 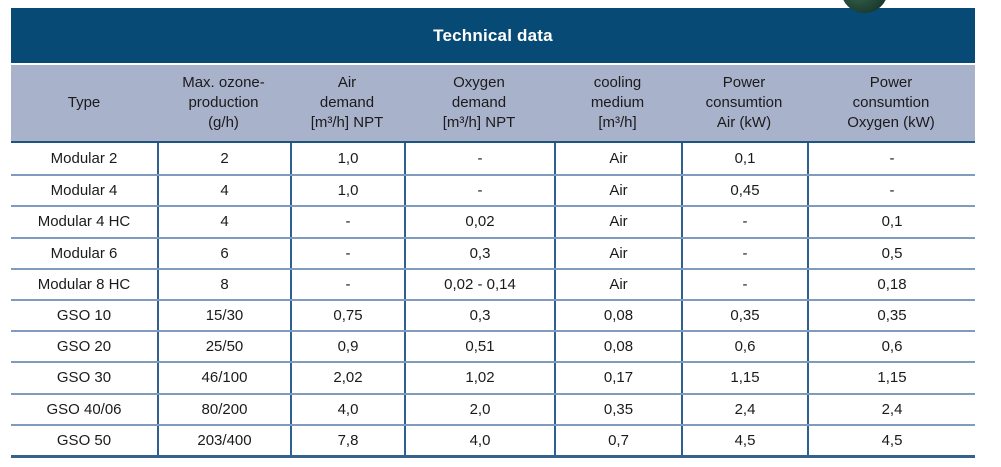 What do you see at coordinates (617, 102) in the screenshot?
I see `column-header-cooling-medium: cooling medium [m³/h]` at bounding box center [617, 102].